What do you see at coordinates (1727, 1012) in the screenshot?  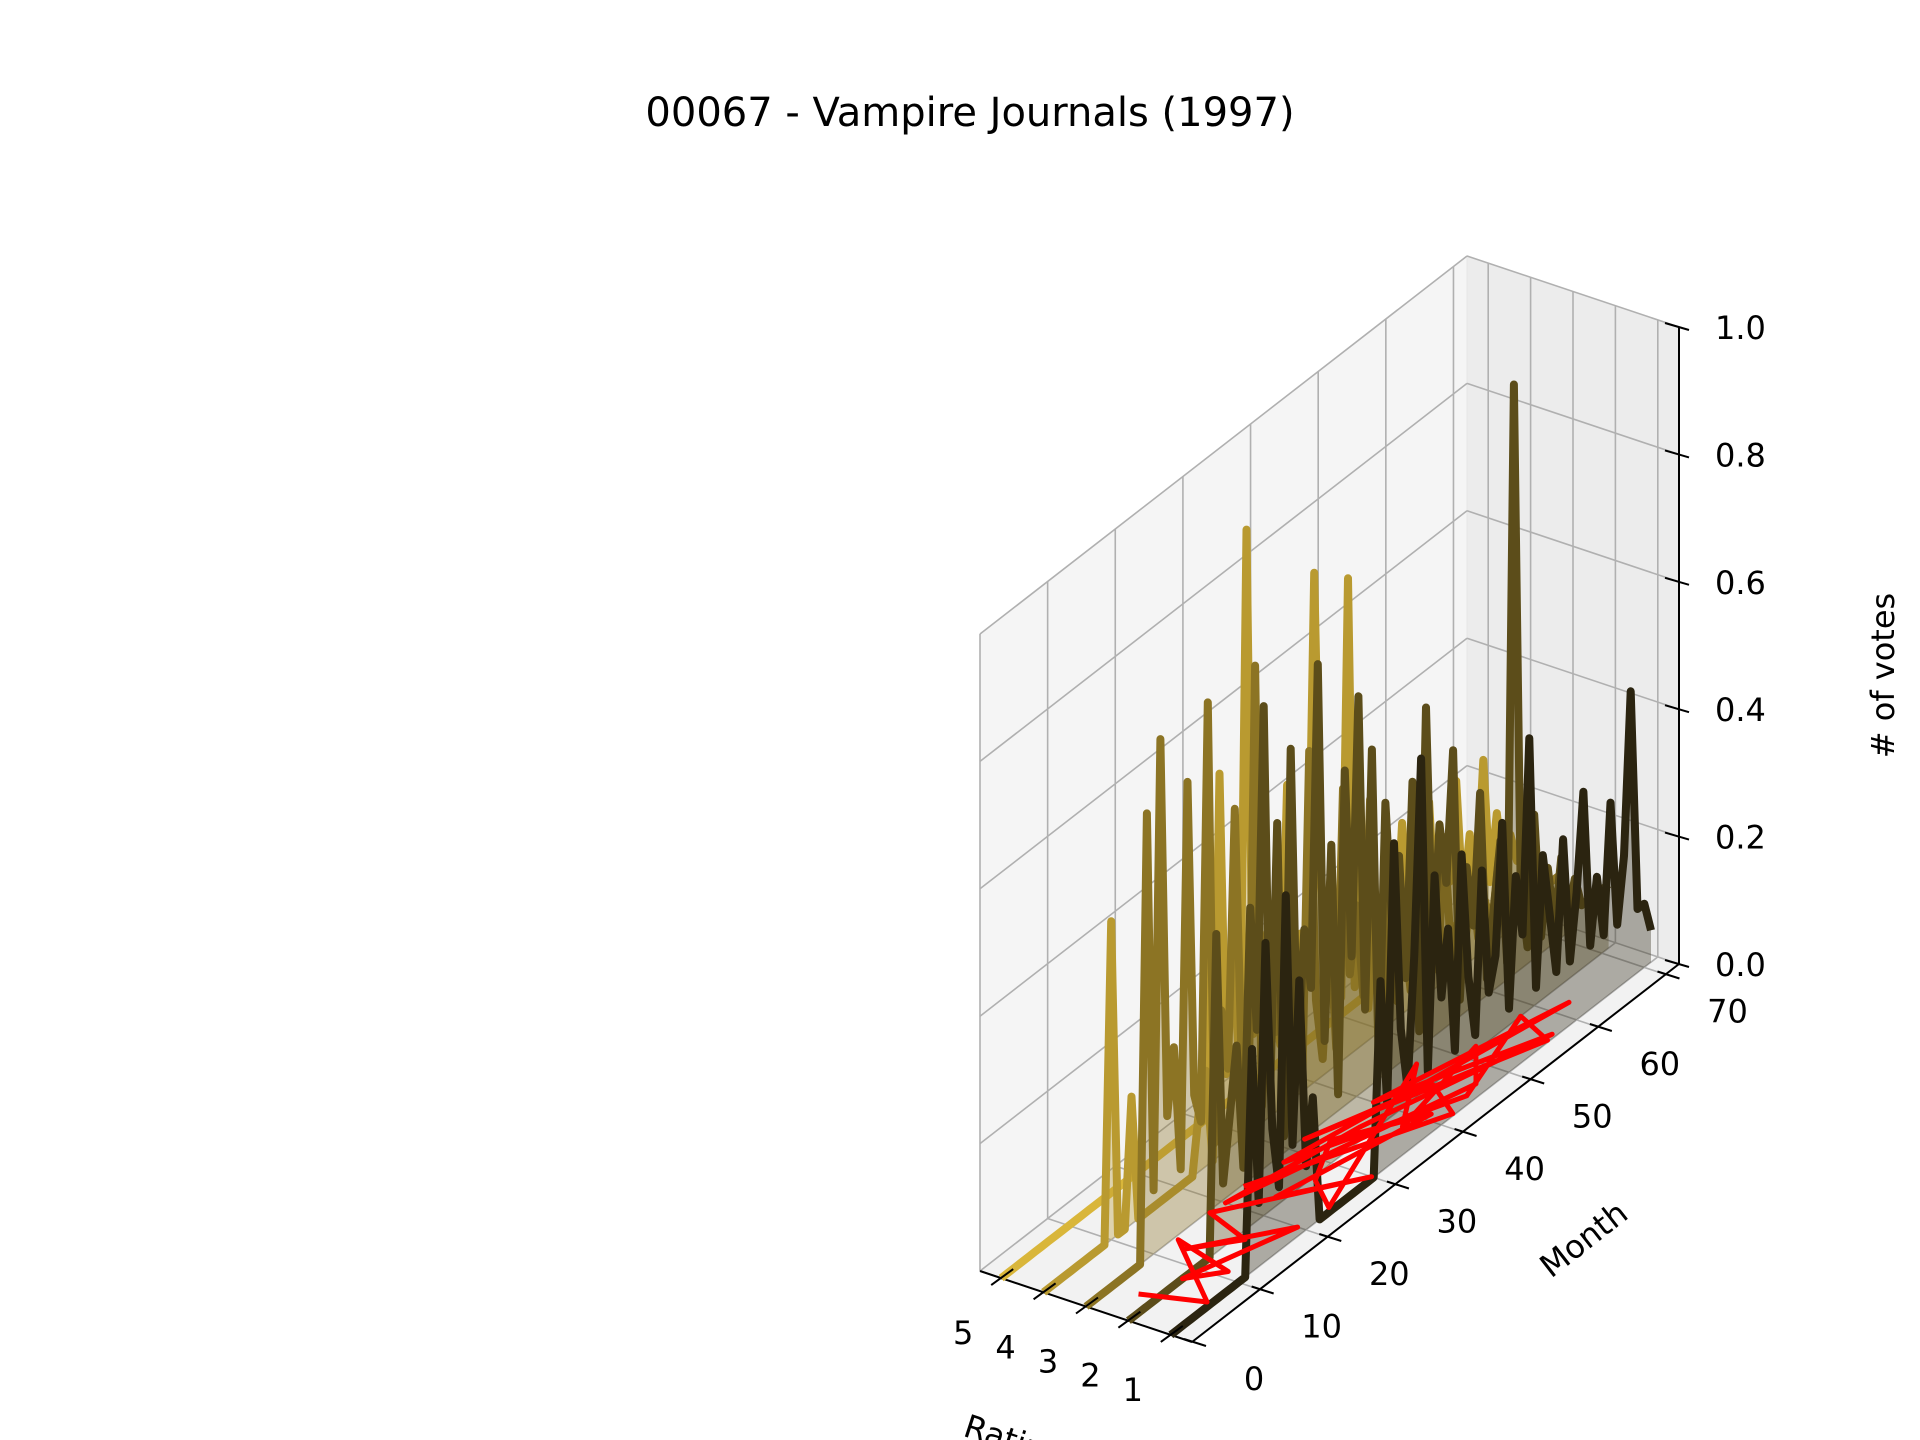 I see `y-tick-label: 70` at bounding box center [1727, 1012].